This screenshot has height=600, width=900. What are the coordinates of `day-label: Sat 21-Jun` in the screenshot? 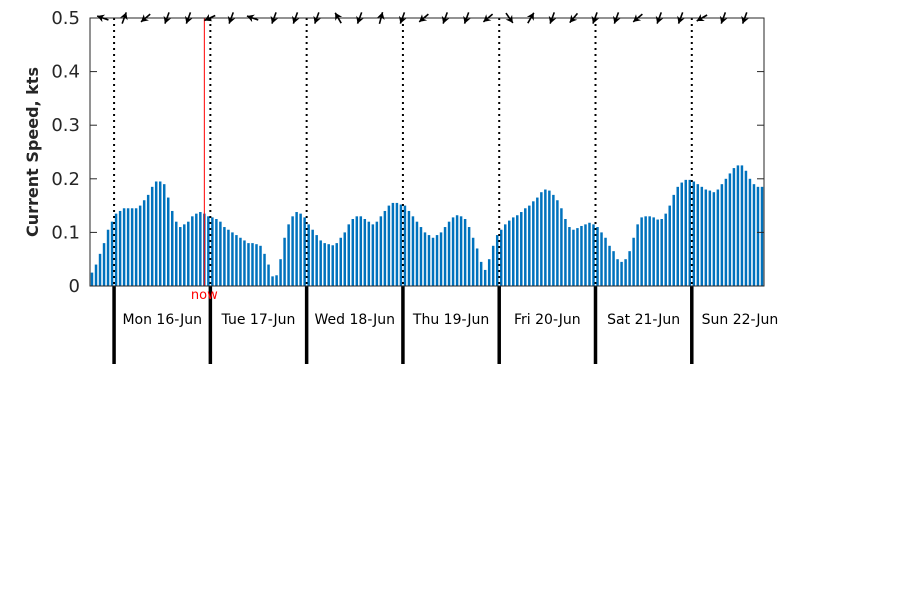 It's located at (643, 320).